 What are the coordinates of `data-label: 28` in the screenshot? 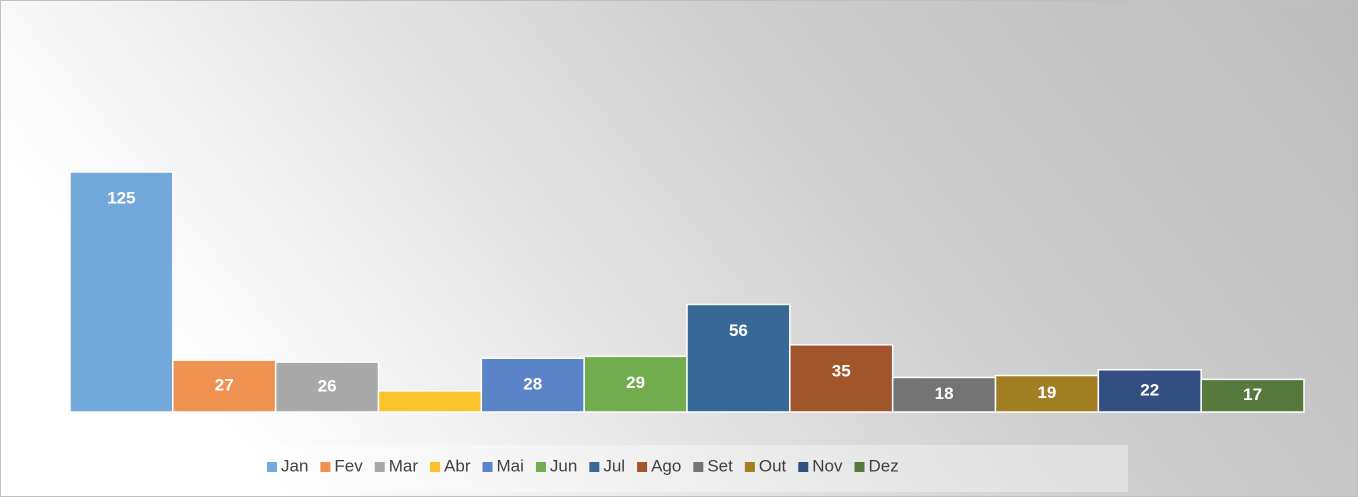 It's located at (532, 384).